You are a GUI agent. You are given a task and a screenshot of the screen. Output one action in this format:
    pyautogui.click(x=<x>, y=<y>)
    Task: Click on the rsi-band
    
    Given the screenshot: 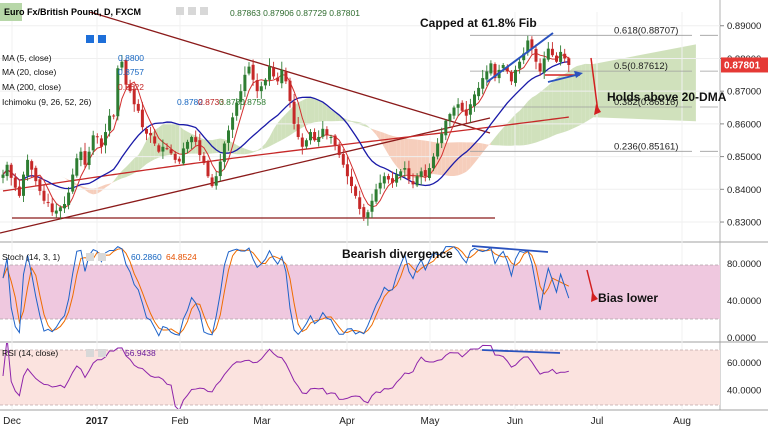 What is the action you would take?
    pyautogui.click(x=360, y=377)
    